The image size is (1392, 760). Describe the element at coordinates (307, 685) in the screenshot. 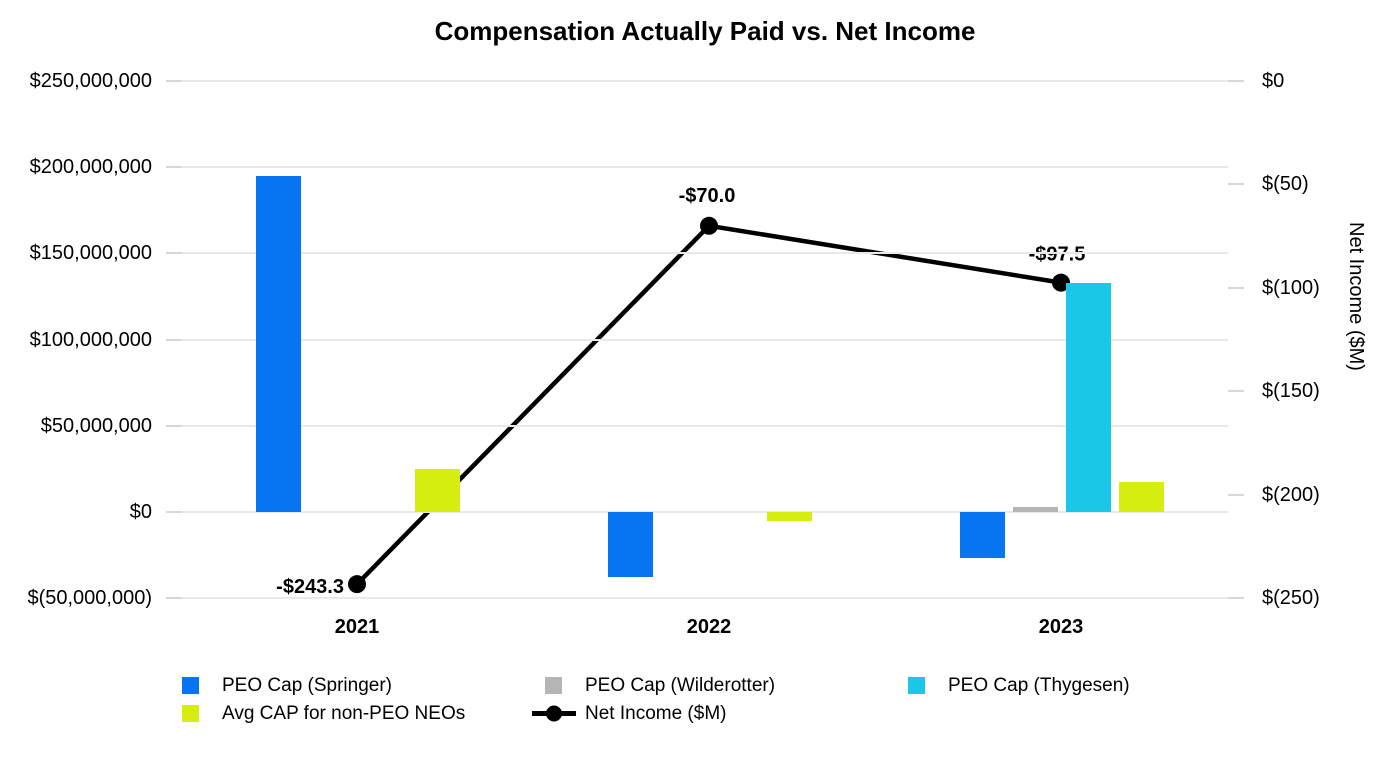

I see `legend-label: PEO Cap (Springer)` at that location.